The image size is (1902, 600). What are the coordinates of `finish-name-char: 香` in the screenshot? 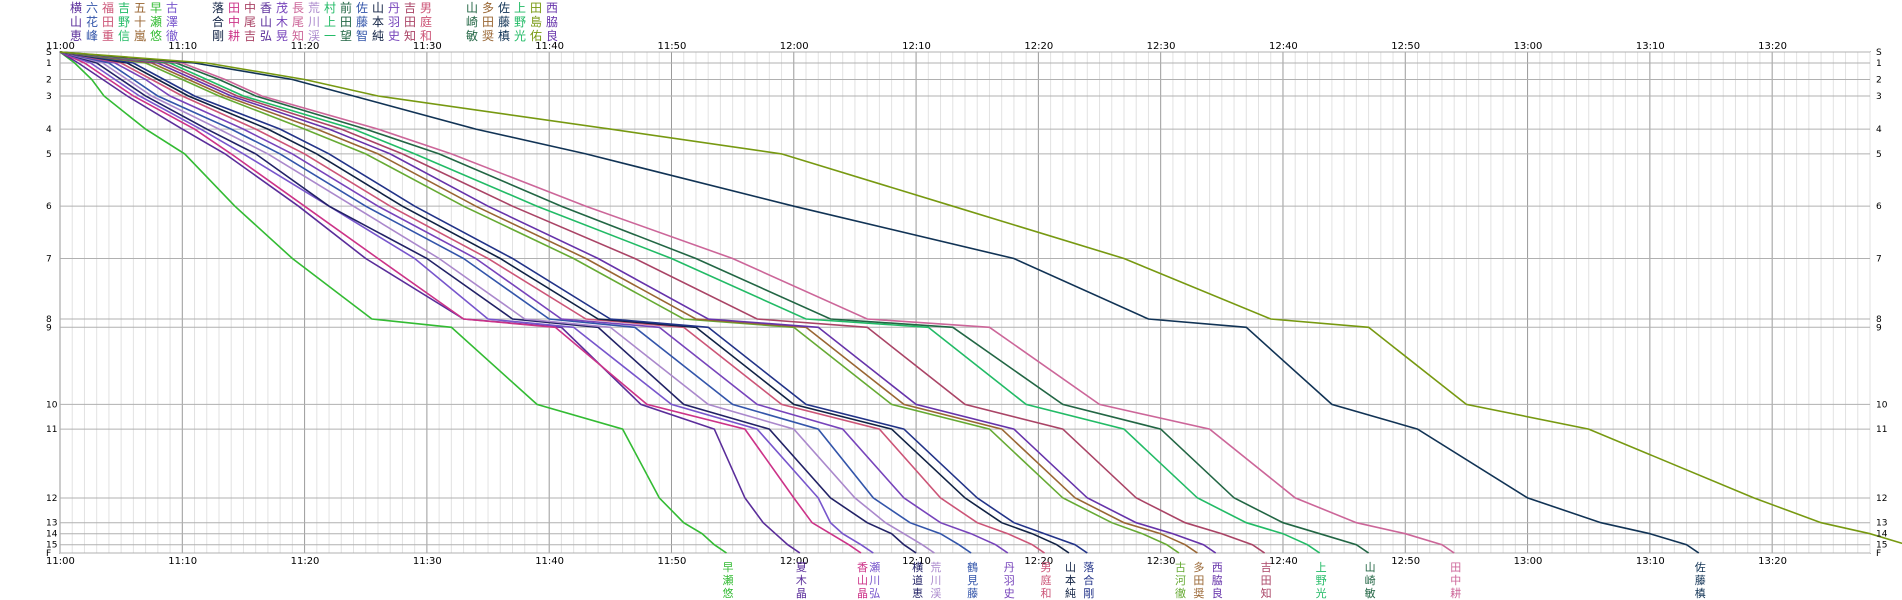 It's located at (862, 567).